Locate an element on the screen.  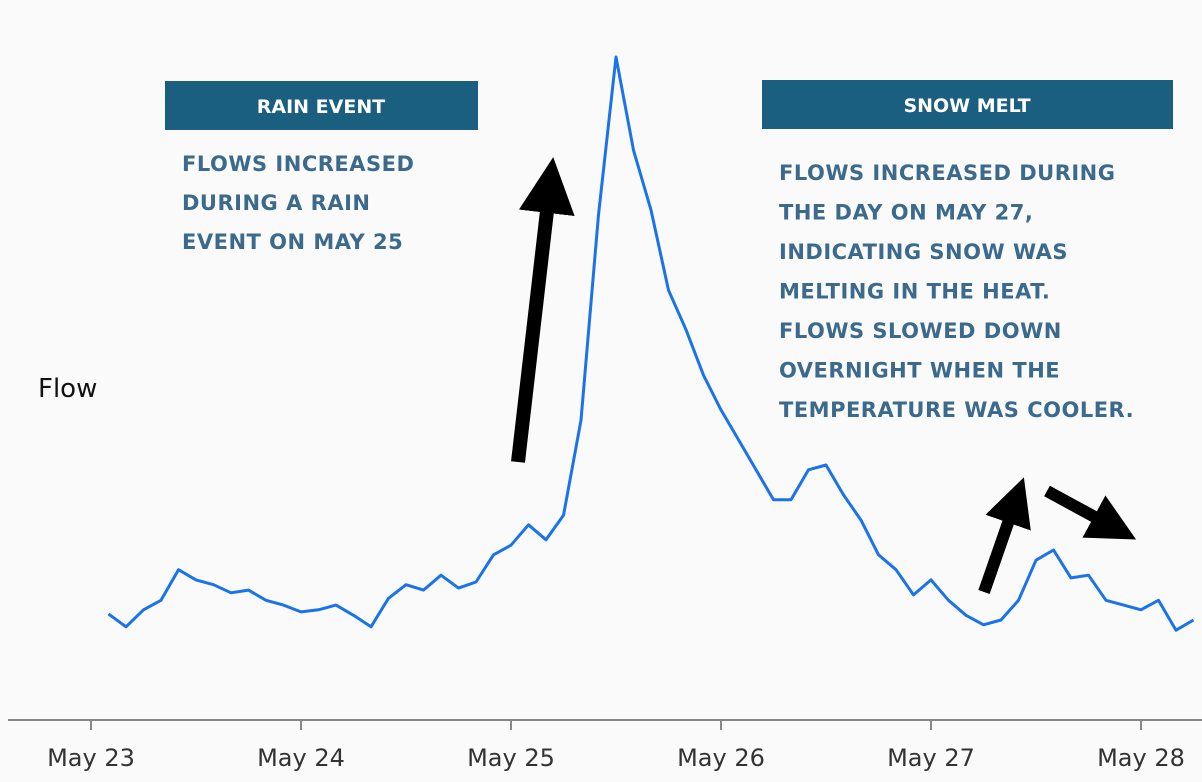
annotation-title: SNOW MELT is located at coordinates (966, 106).